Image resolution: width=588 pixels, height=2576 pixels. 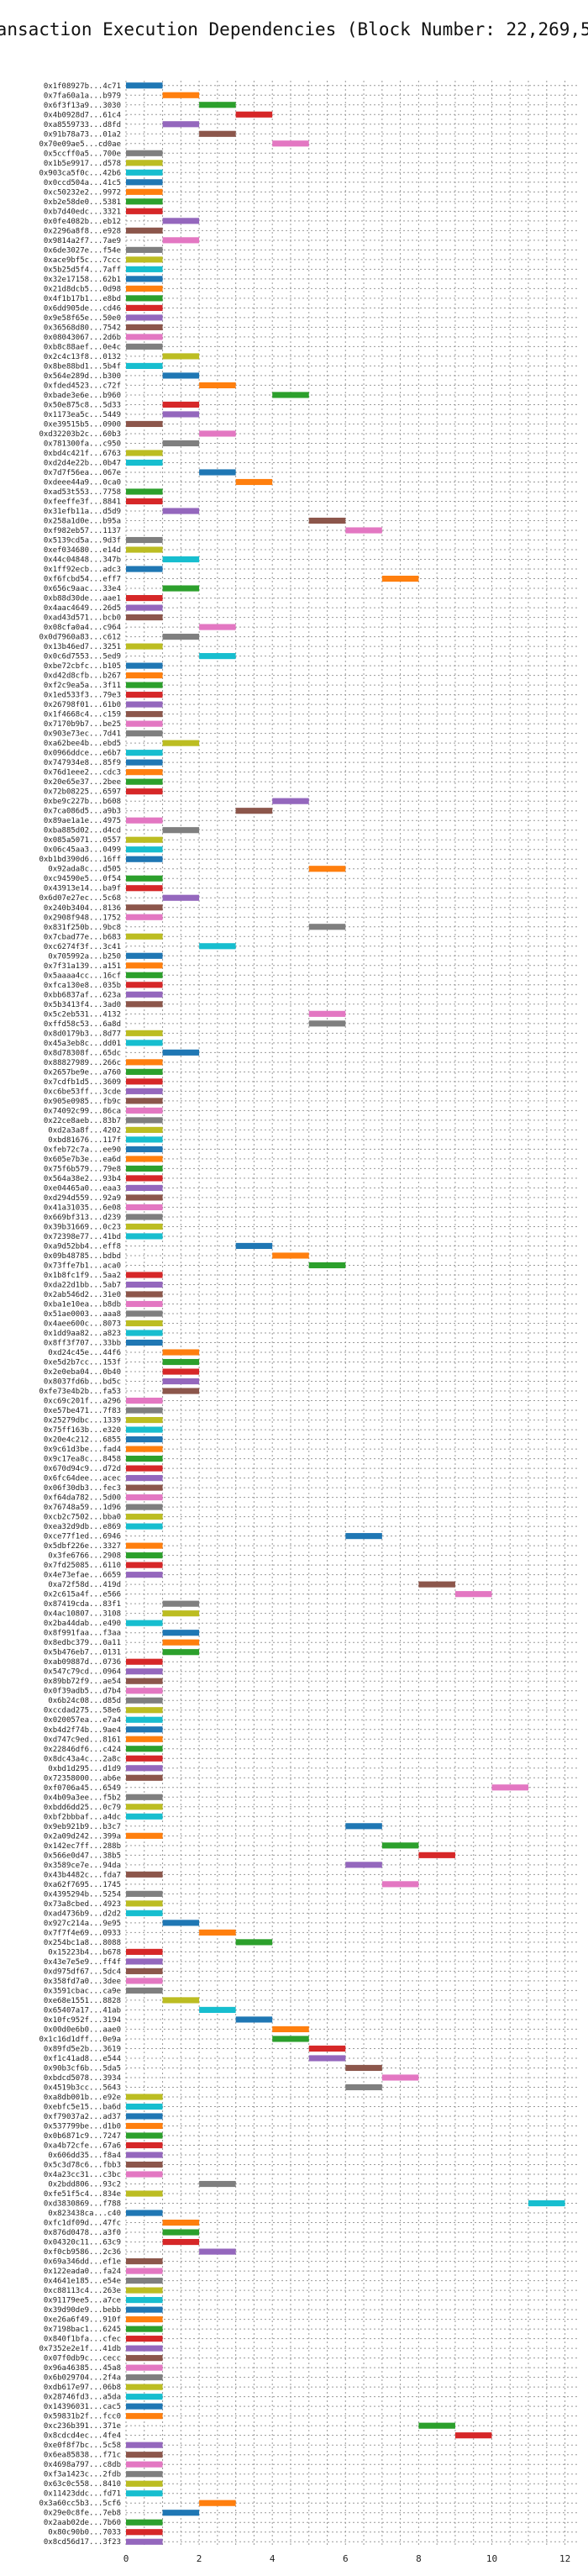 What do you see at coordinates (82, 280) in the screenshot?
I see `tx-hash-label: 0x32e17158...62b1` at bounding box center [82, 280].